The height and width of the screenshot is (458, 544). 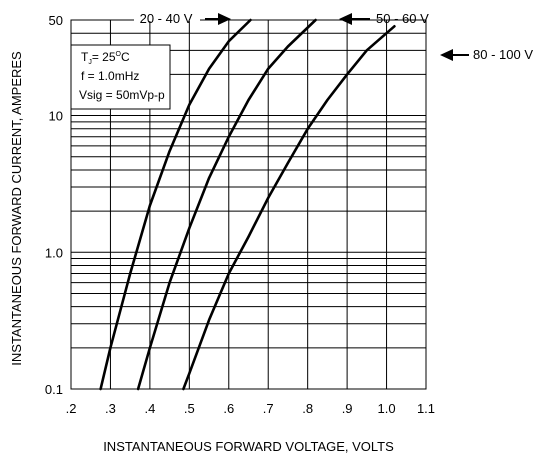 I want to click on y-axis-title: INSTANTANEOUS FORWARD CURRENT, AMPERES, so click(x=16, y=208).